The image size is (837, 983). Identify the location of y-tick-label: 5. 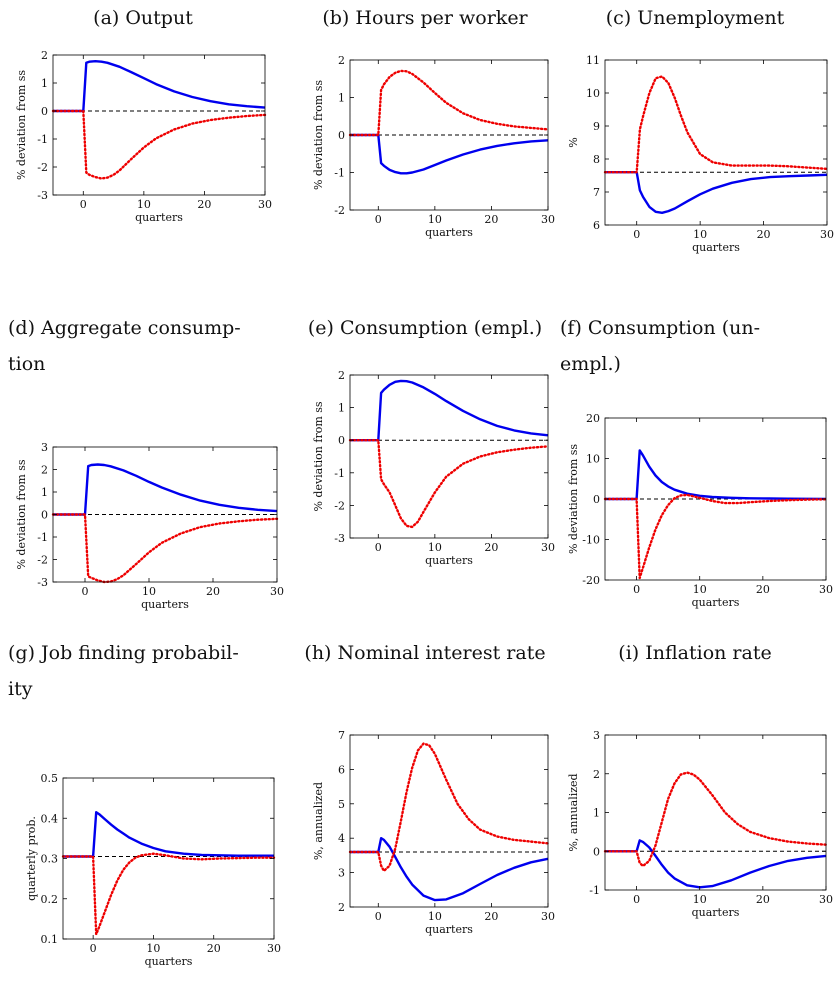
(341, 804).